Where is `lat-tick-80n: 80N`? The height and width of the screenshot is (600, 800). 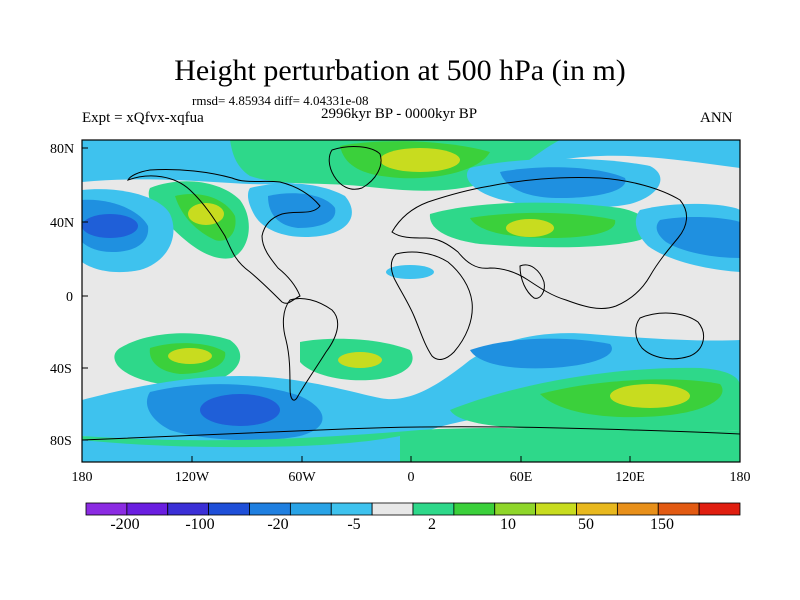
lat-tick-80n: 80N is located at coordinates (62, 149).